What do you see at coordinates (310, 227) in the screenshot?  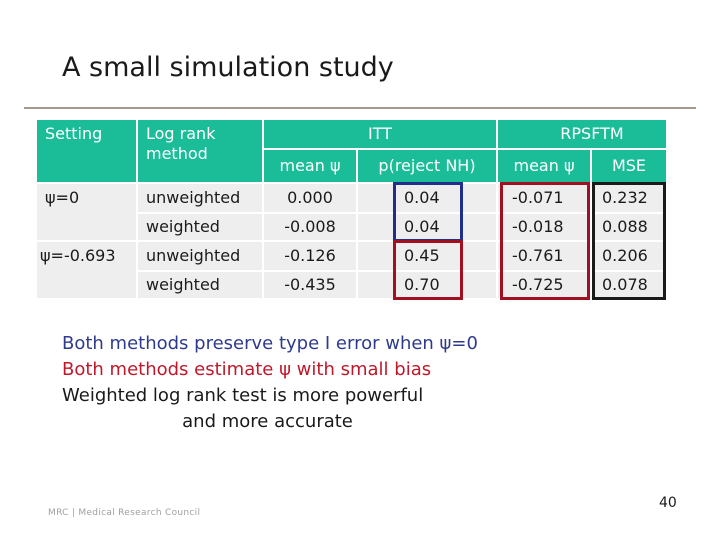 I see `itt-mean-cell: -0.008` at bounding box center [310, 227].